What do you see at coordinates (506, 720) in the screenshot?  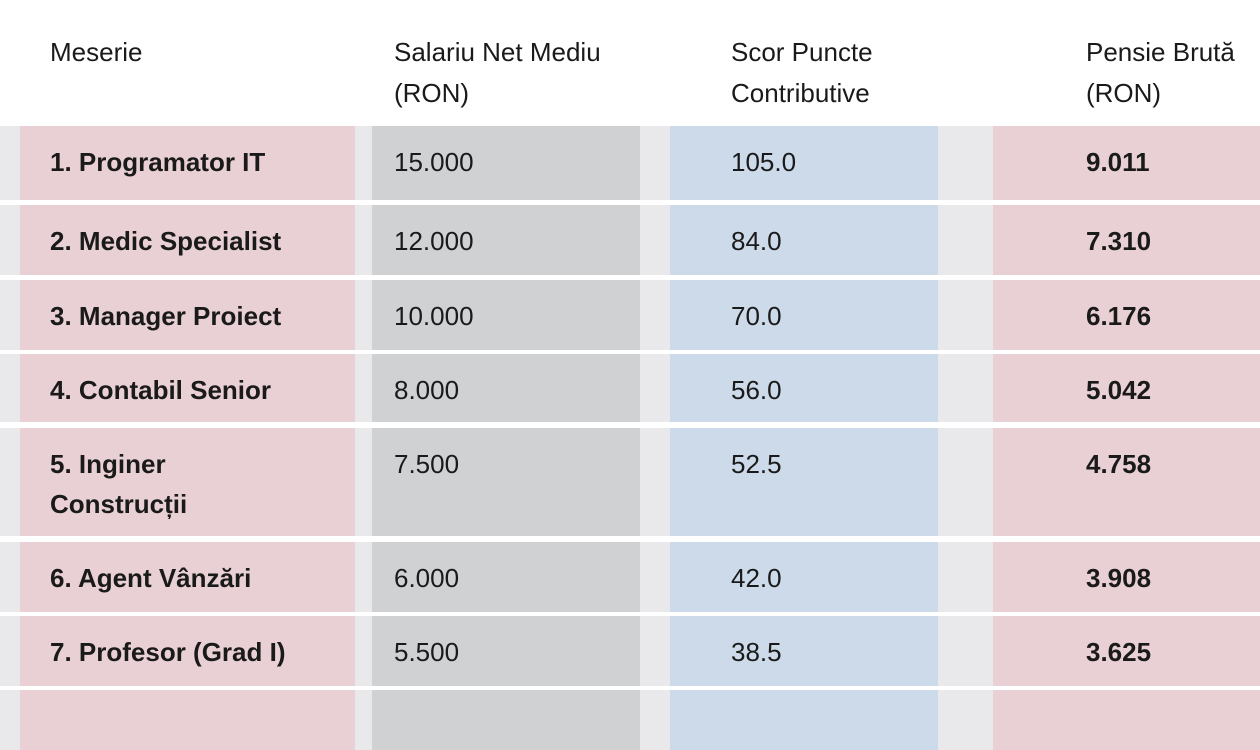 I see `cell-salariu` at bounding box center [506, 720].